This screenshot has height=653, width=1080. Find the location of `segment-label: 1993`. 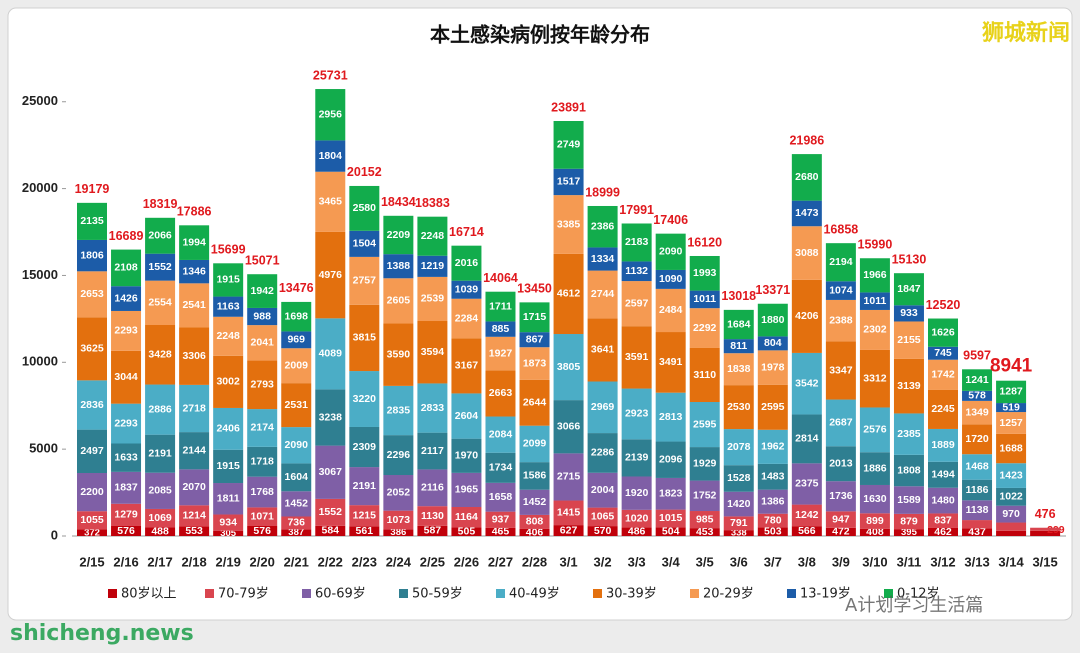

segment-label: 1993 is located at coordinates (705, 273).